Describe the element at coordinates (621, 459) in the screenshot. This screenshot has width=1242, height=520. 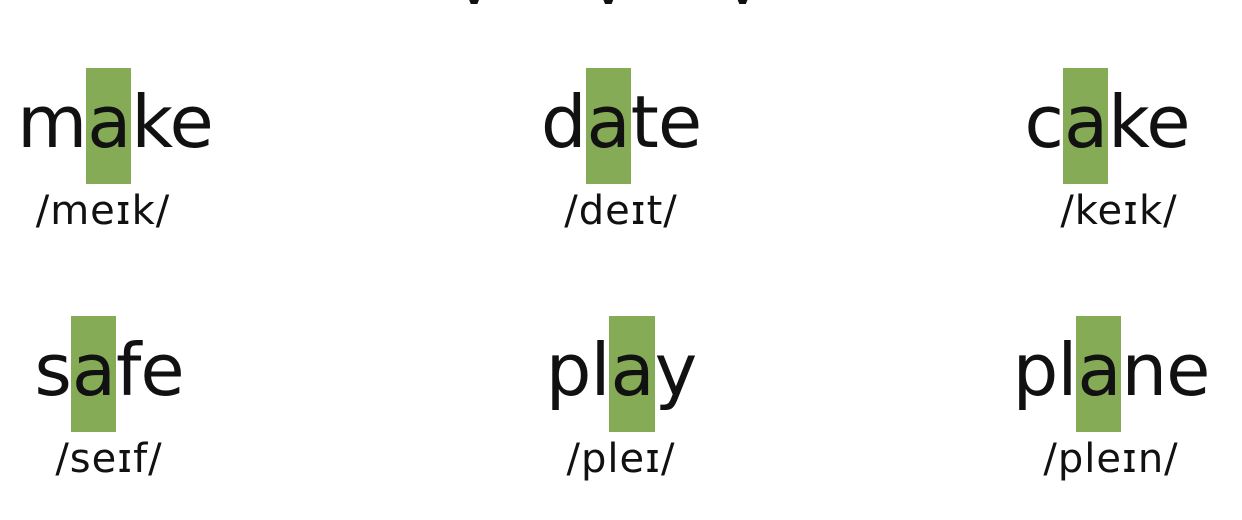
I see `phonetic-transcription: /pleɪ/` at that location.